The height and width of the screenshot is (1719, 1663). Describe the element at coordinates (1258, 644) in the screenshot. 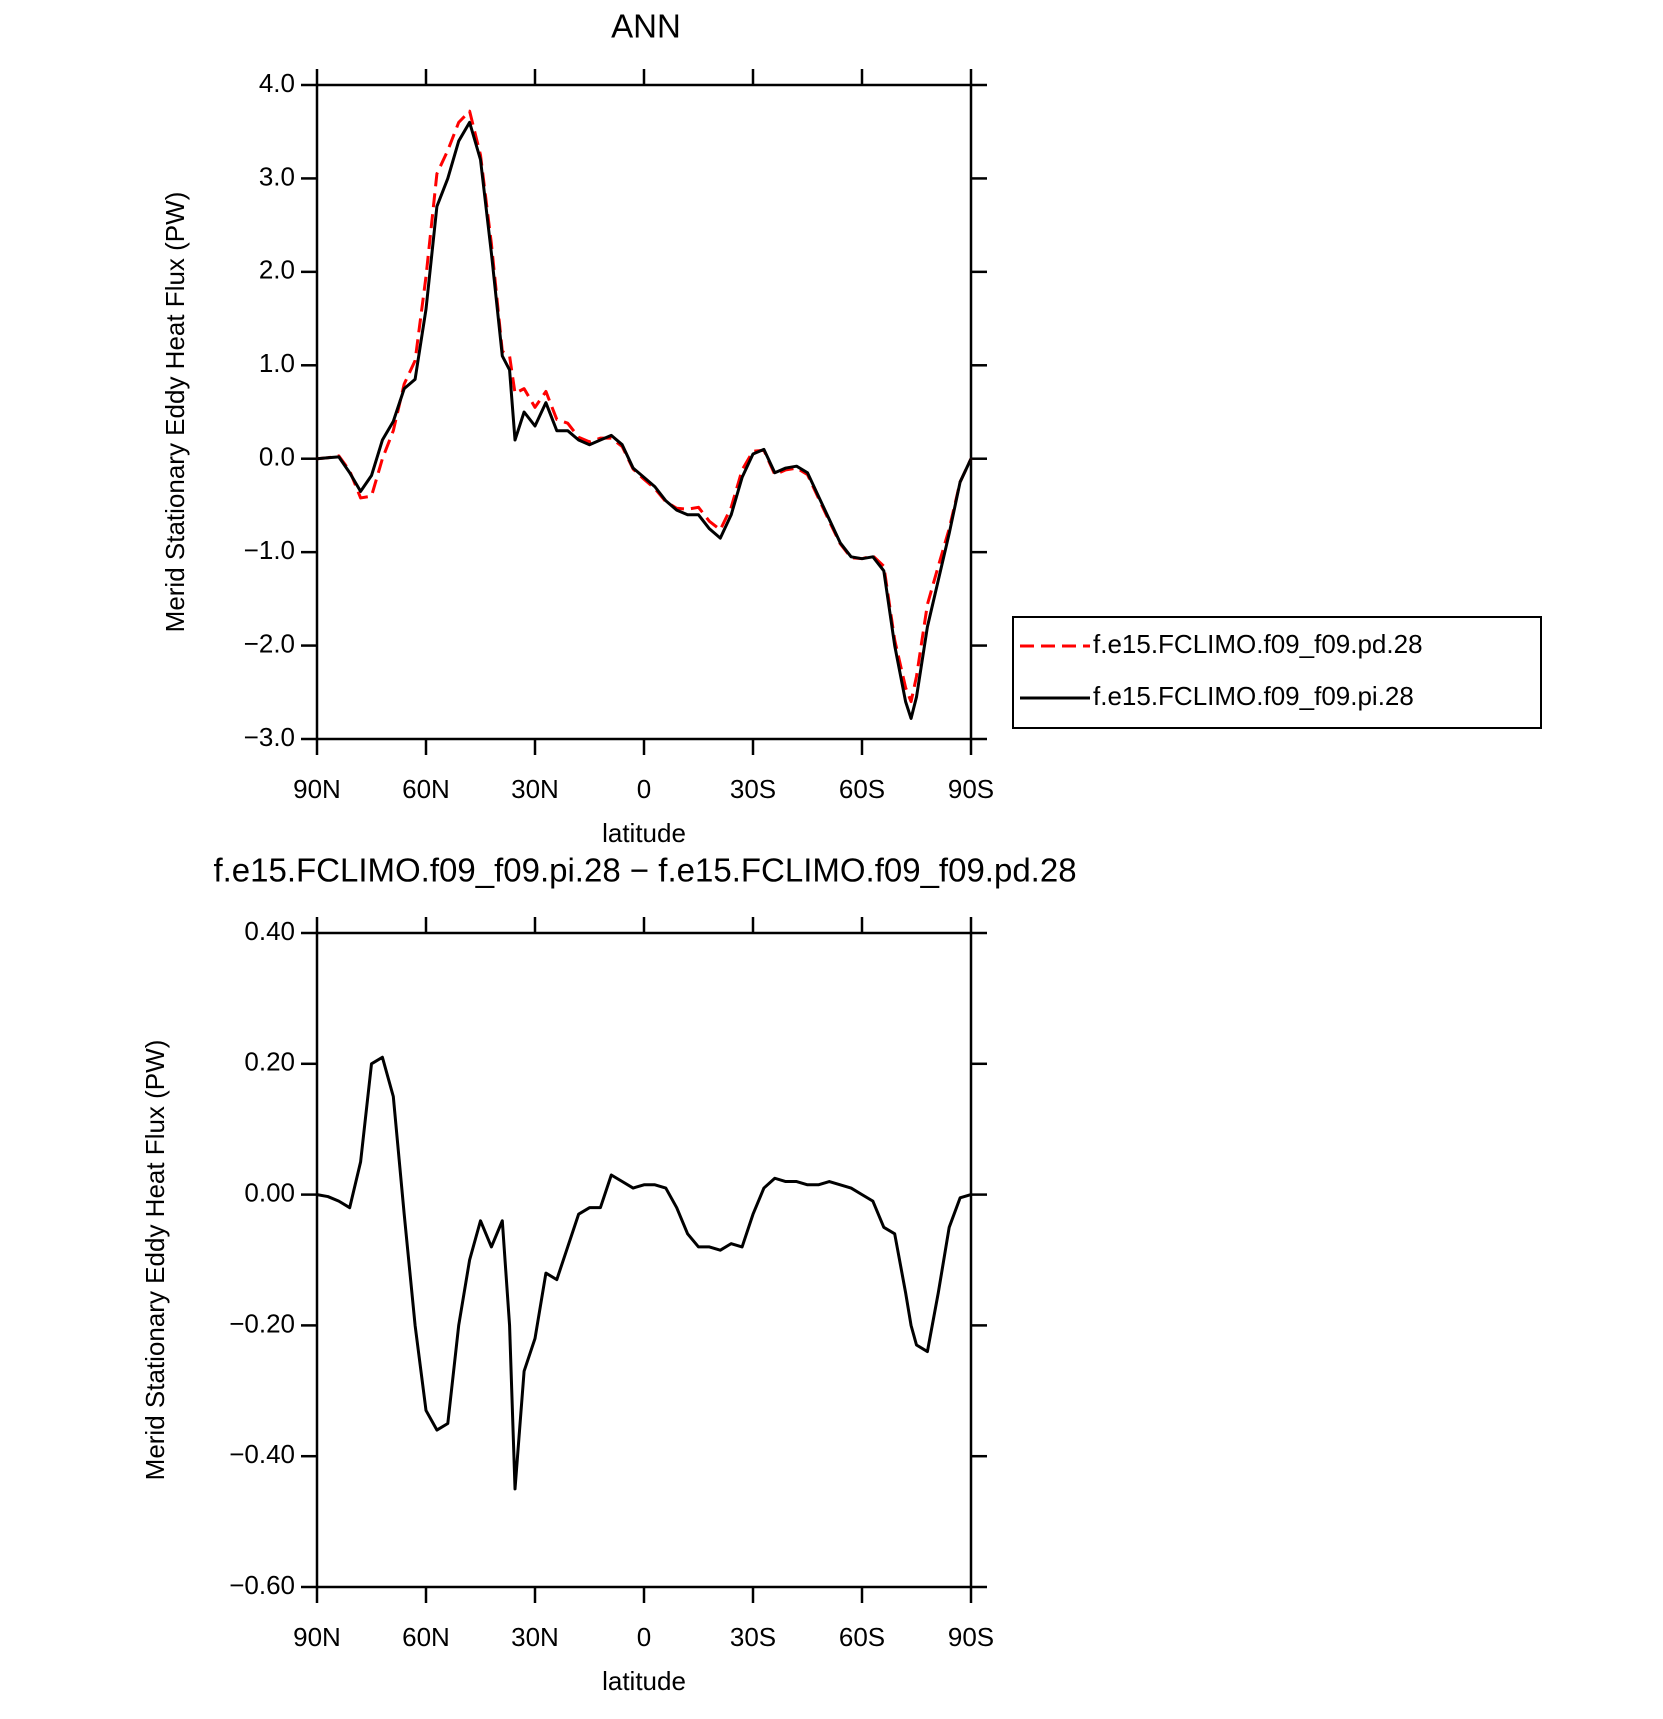

I see `legend-label: f.e15.FCLIMO.f09_f09.pd.28` at that location.